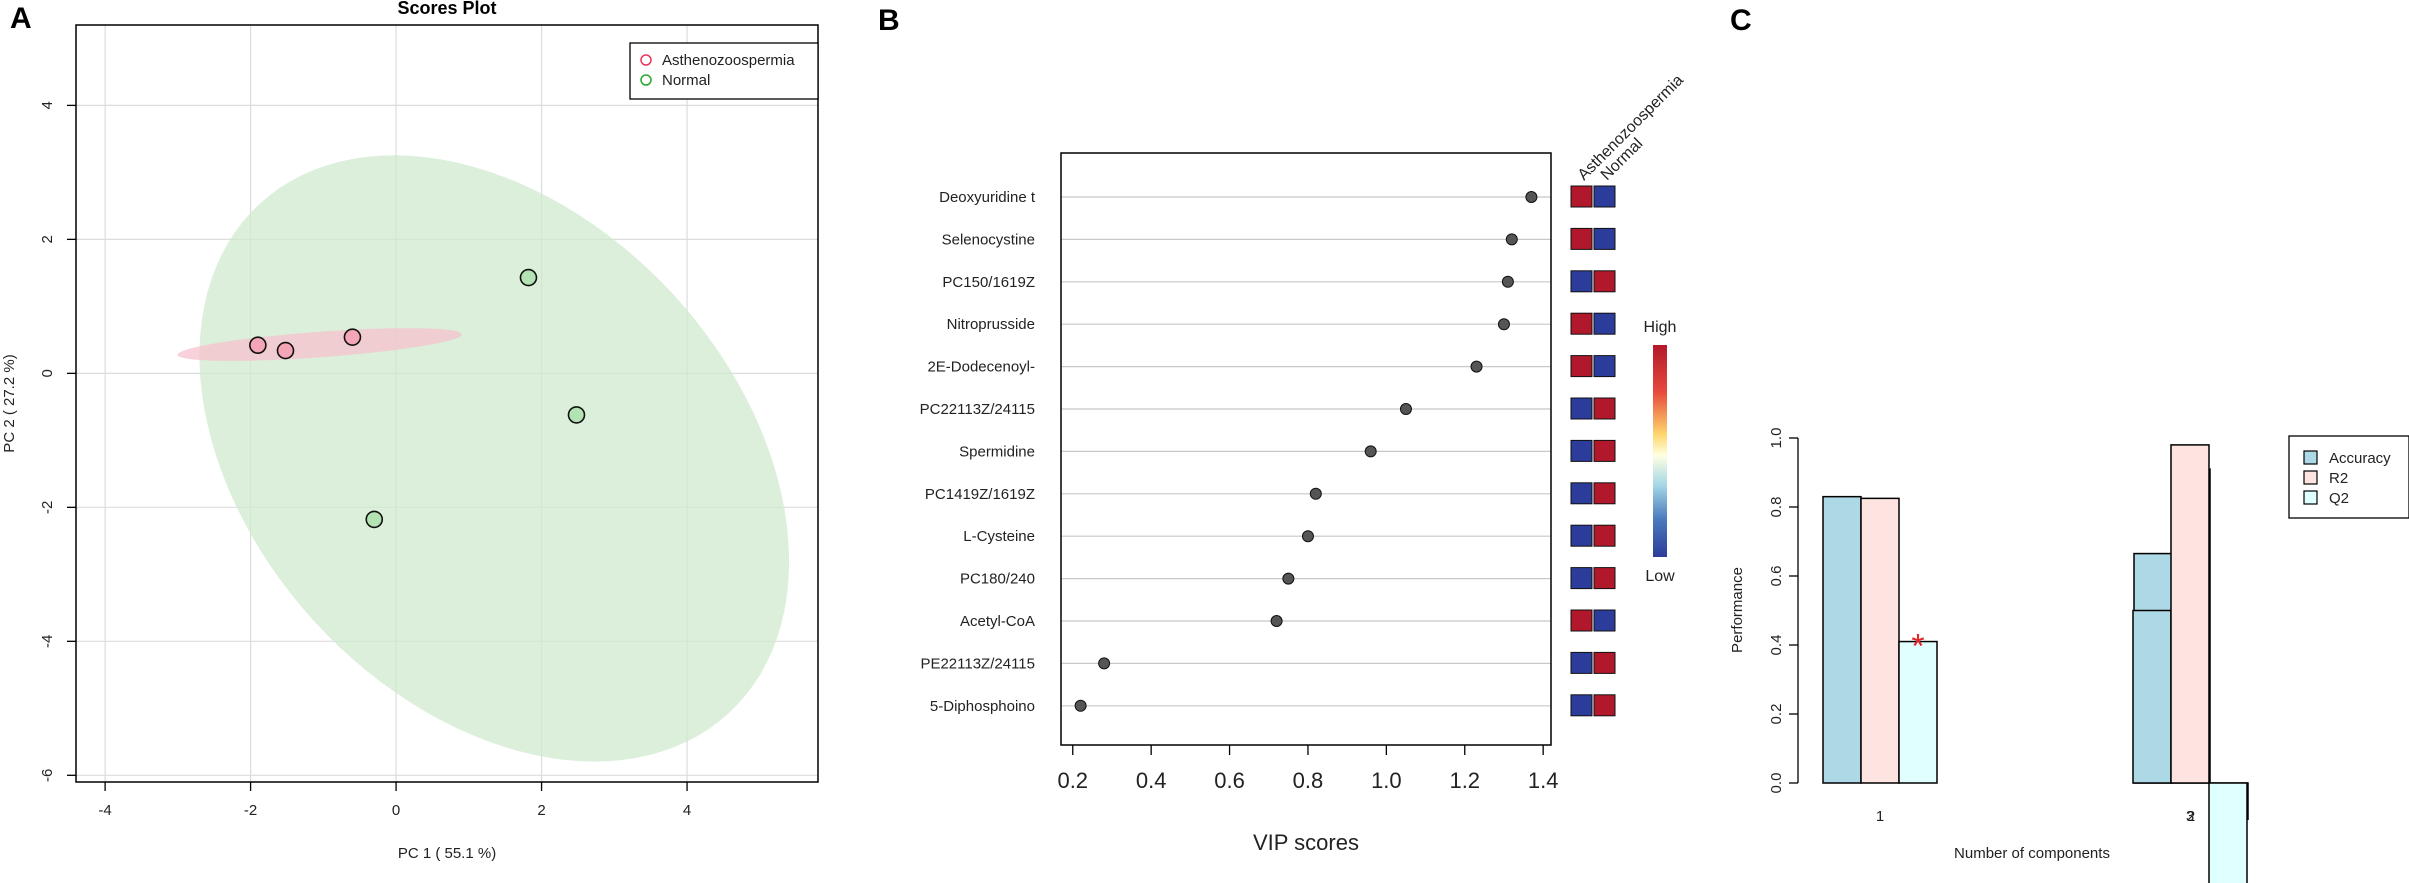 This screenshot has height=883, width=2409. Describe the element at coordinates (2360, 458) in the screenshot. I see `legend-label: Accuracy` at that location.